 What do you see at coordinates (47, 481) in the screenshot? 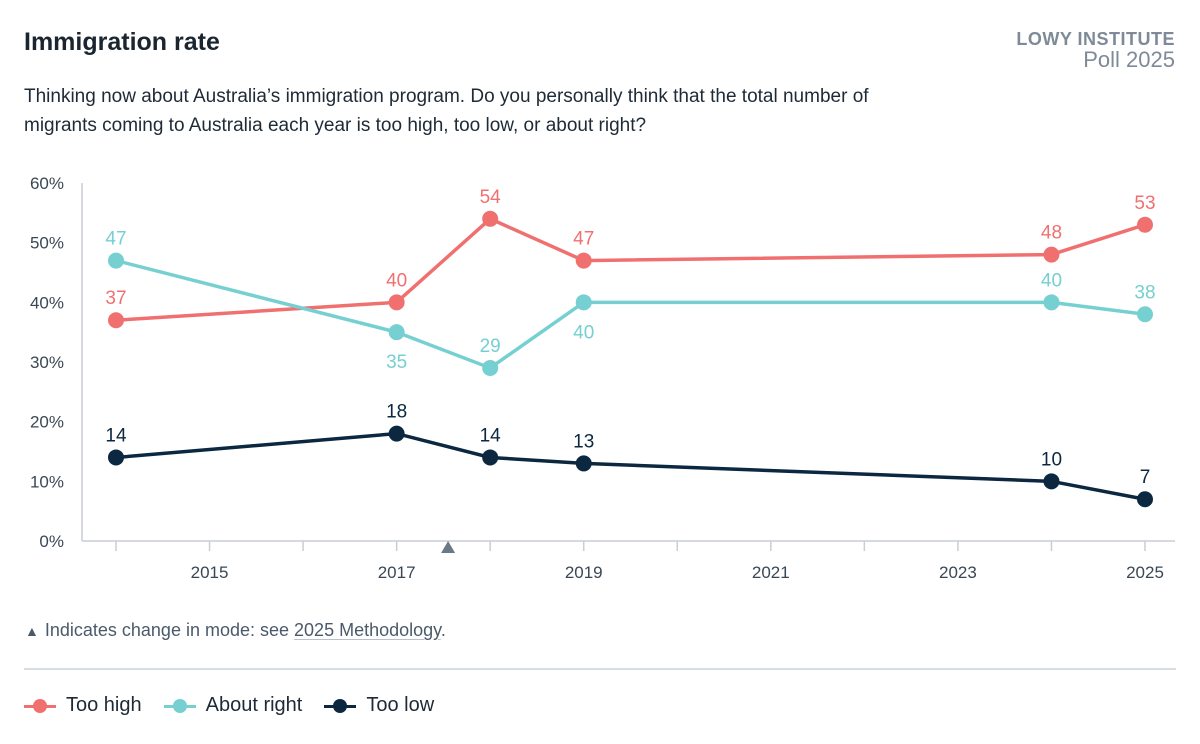
I see `y-tick-label: 10%` at bounding box center [47, 481].